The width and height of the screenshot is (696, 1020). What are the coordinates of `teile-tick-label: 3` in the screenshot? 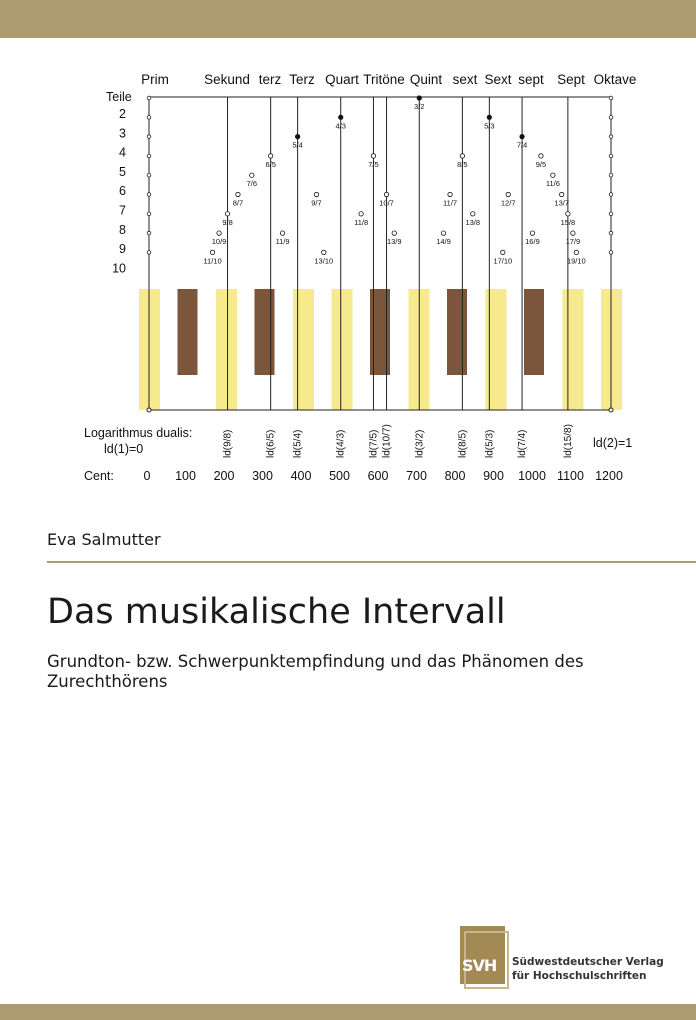 It's located at (122, 133).